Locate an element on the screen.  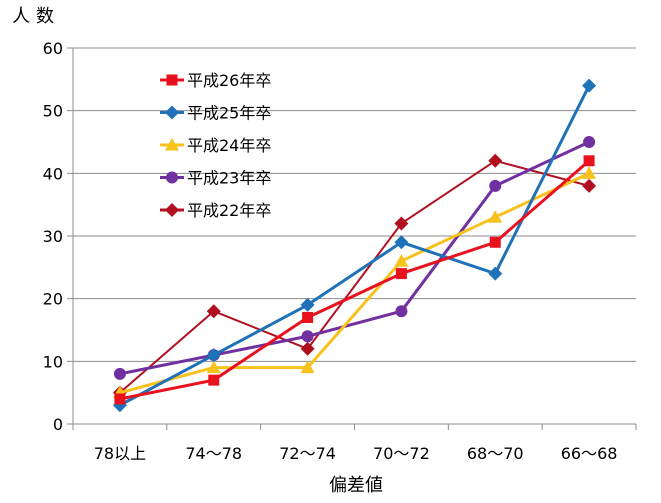
y-tick-label: 20 is located at coordinates (53, 299).